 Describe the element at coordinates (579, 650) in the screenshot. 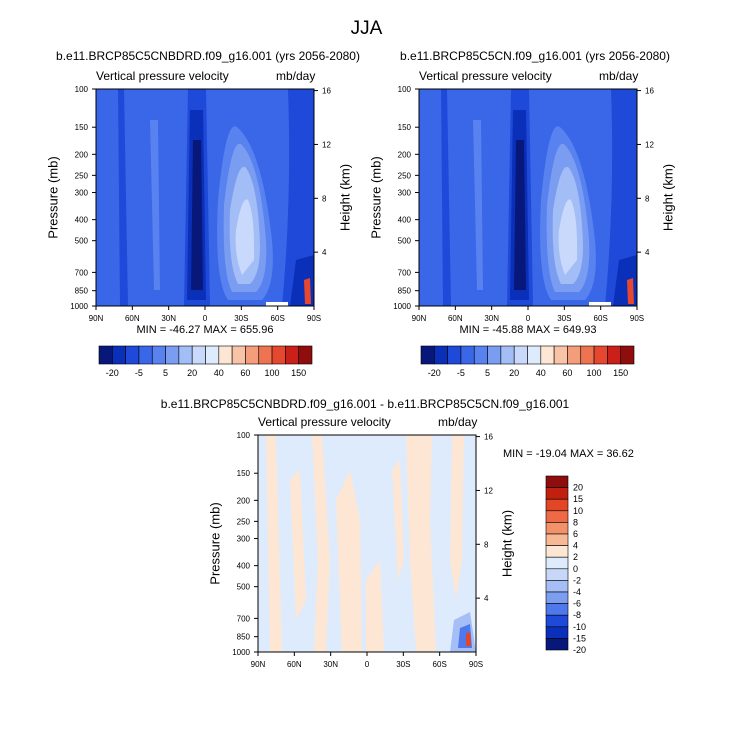

I see `colorbar-label: -20` at that location.